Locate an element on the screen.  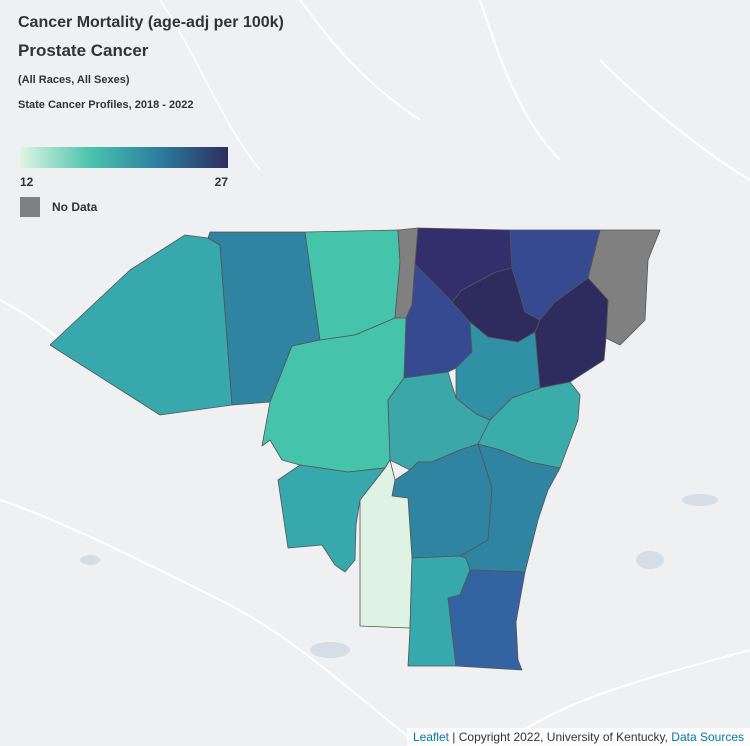
legend-min-label: 12 is located at coordinates (27, 182).